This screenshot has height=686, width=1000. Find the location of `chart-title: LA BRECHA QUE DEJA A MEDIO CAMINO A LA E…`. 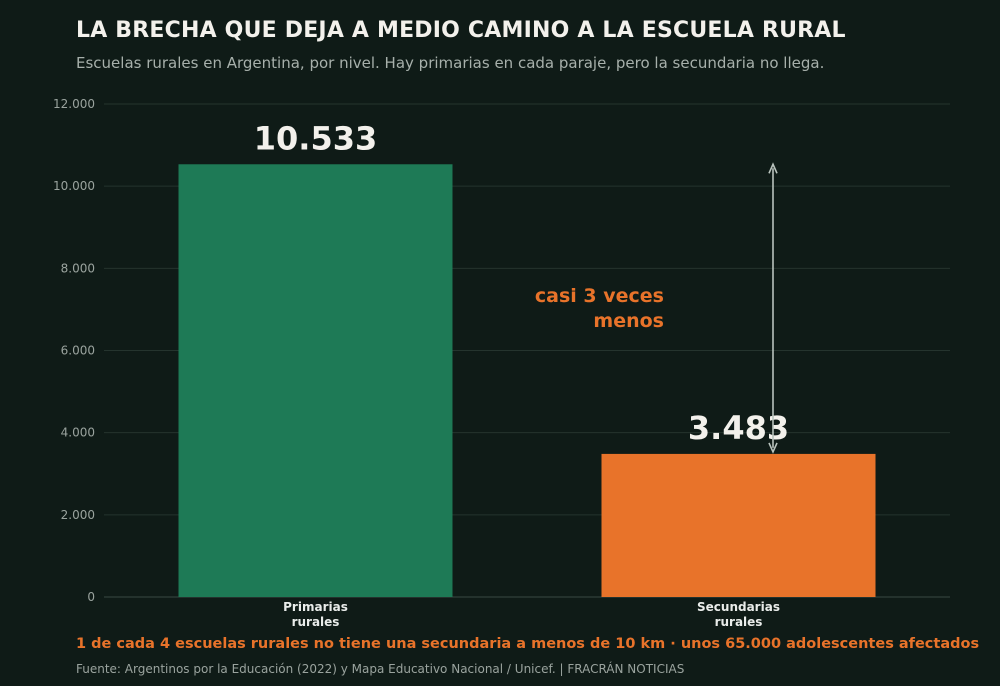

chart-title: LA BRECHA QUE DEJA A MEDIO CAMINO A LA E… is located at coordinates (461, 30).